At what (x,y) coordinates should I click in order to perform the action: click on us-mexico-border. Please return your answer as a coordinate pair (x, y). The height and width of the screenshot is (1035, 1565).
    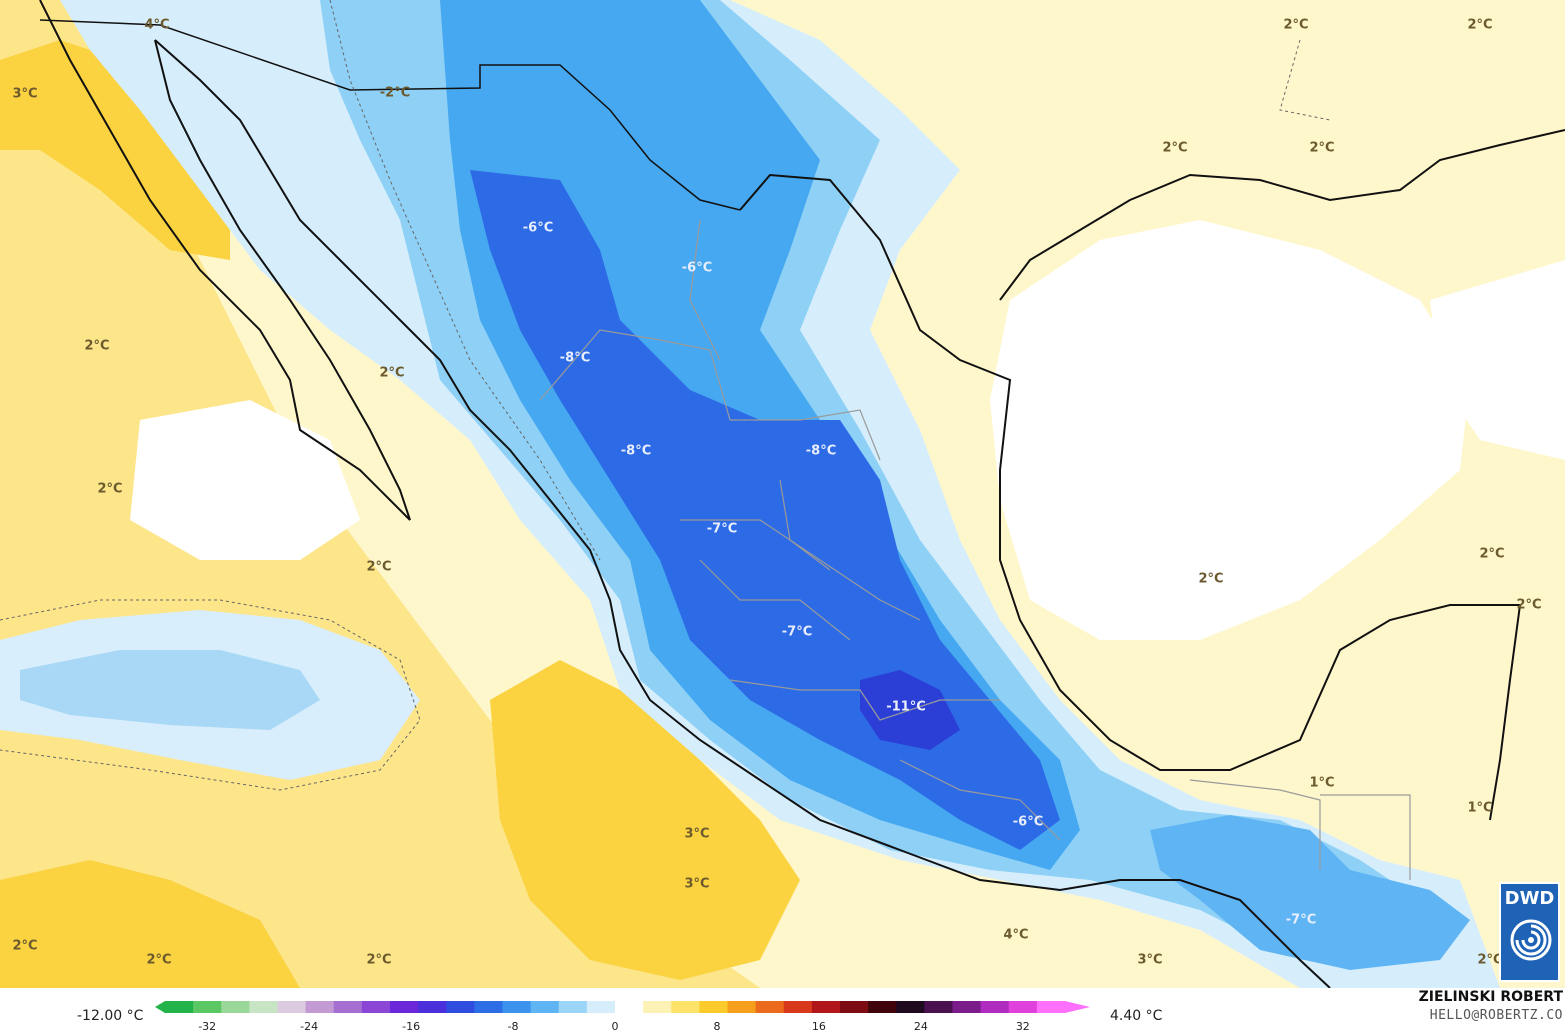
    Looking at the image, I should click on (390, 115).